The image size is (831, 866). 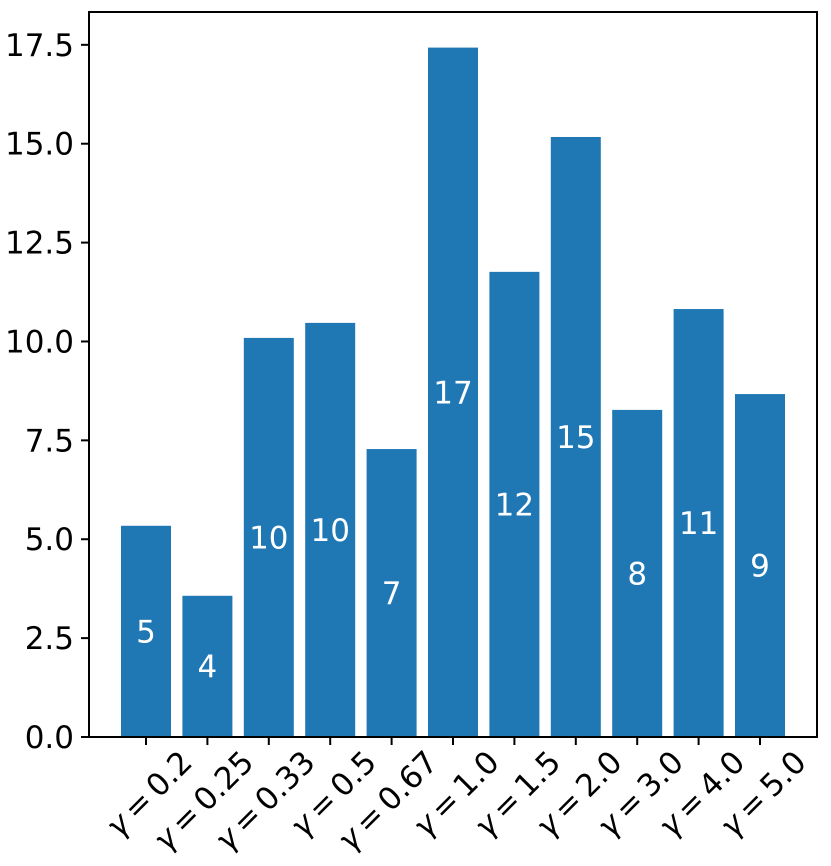 What do you see at coordinates (49, 738) in the screenshot?
I see `y-tick-label: 0.0` at bounding box center [49, 738].